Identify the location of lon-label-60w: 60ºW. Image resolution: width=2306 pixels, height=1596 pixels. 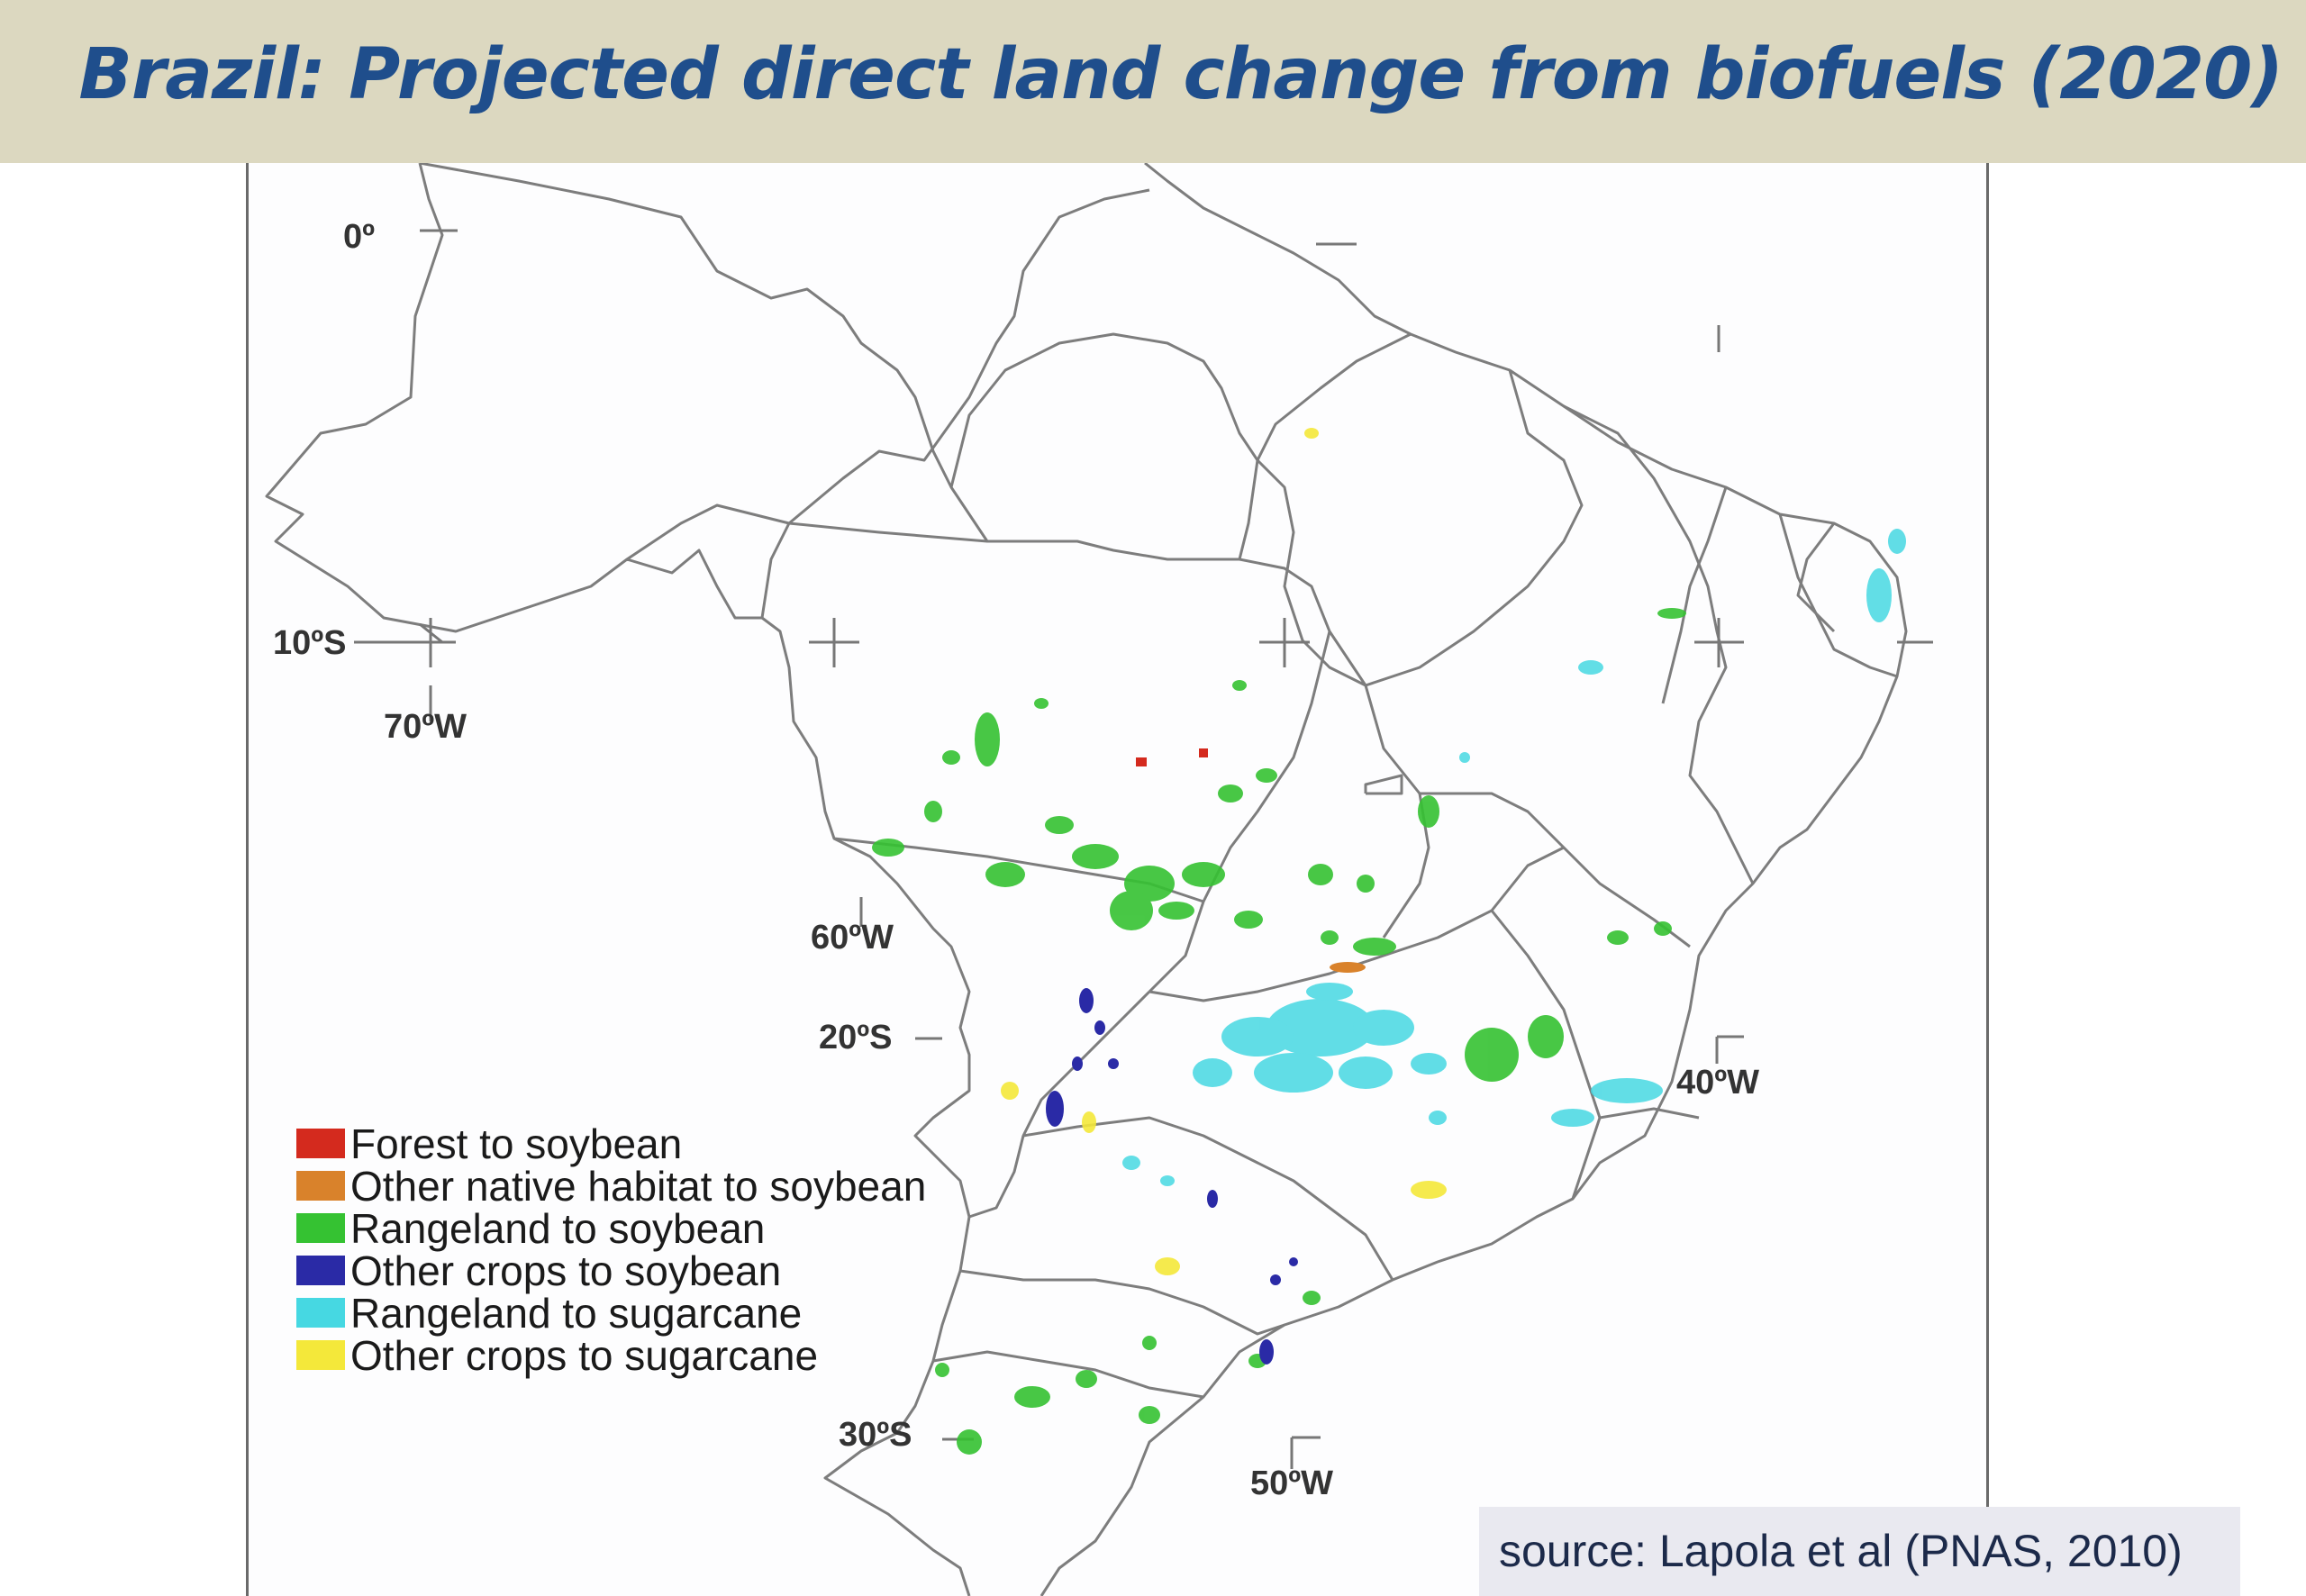
(852, 938).